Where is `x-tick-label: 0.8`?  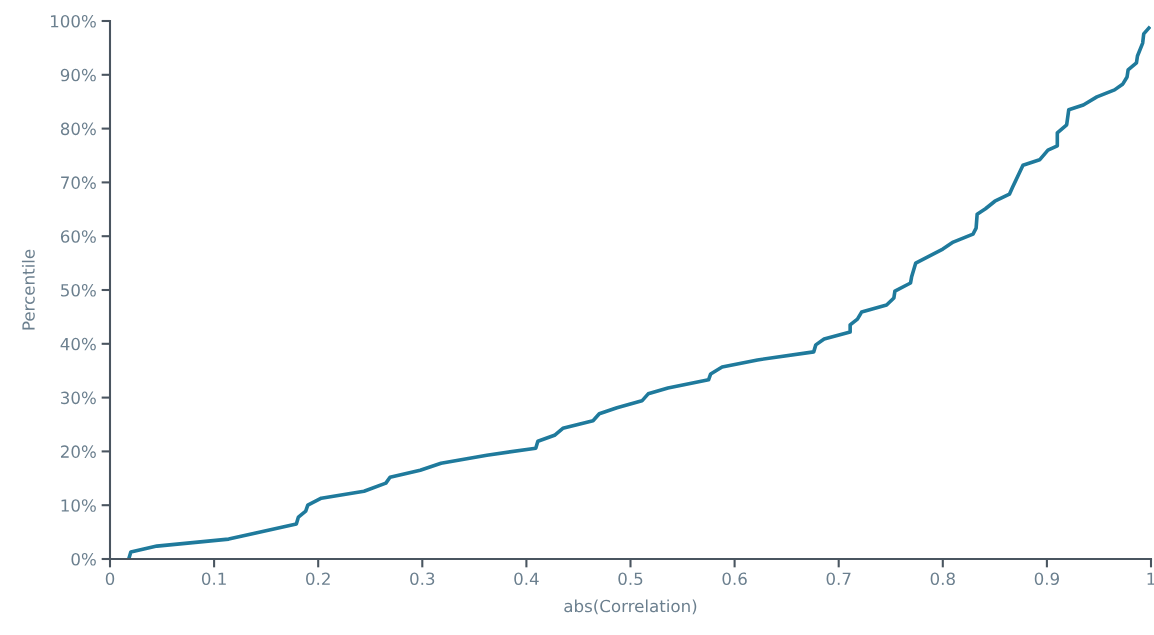 x-tick-label: 0.8 is located at coordinates (942, 579).